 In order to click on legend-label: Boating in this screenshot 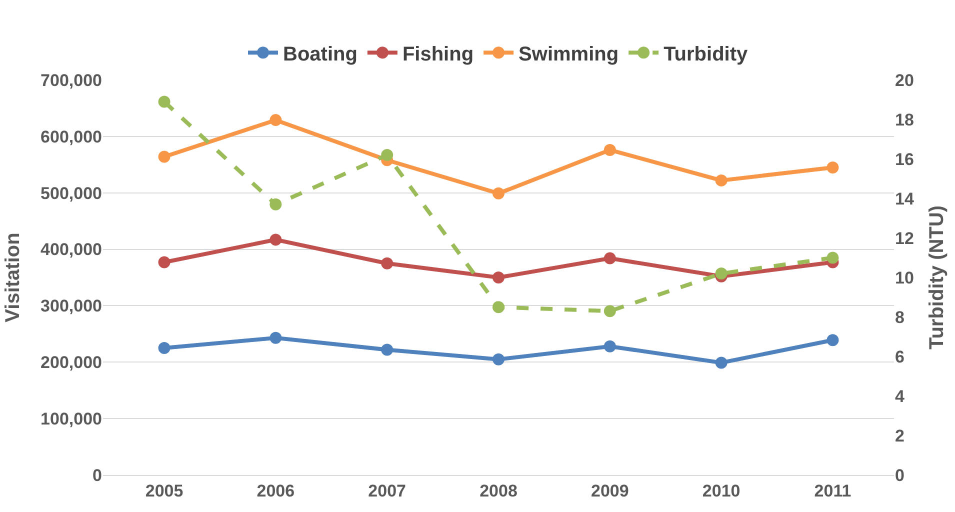, I will do `click(320, 54)`.